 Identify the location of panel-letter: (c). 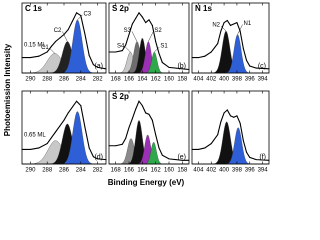
(262, 66).